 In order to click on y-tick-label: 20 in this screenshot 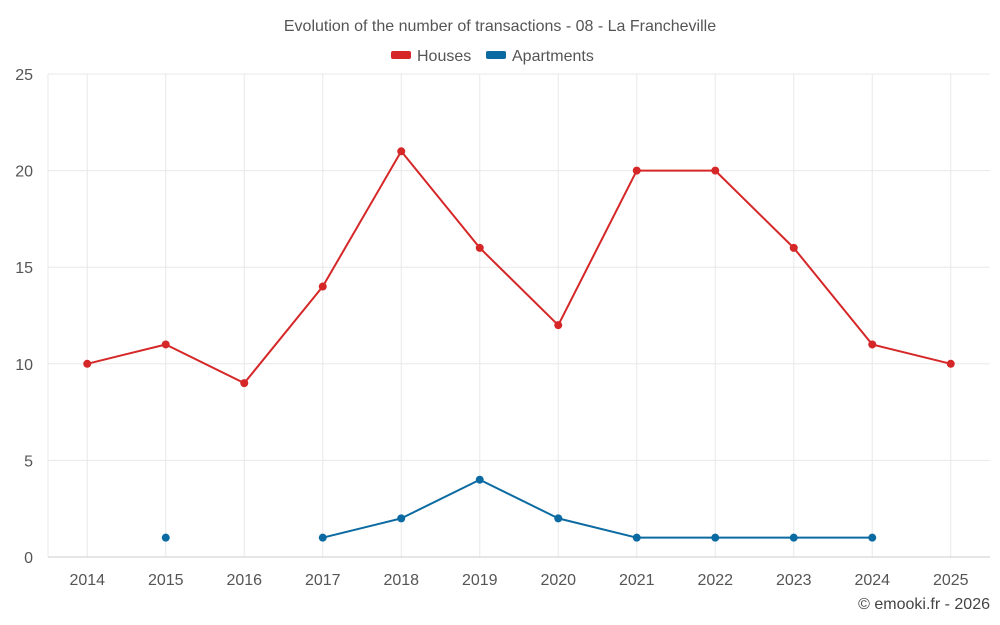, I will do `click(24, 172)`.